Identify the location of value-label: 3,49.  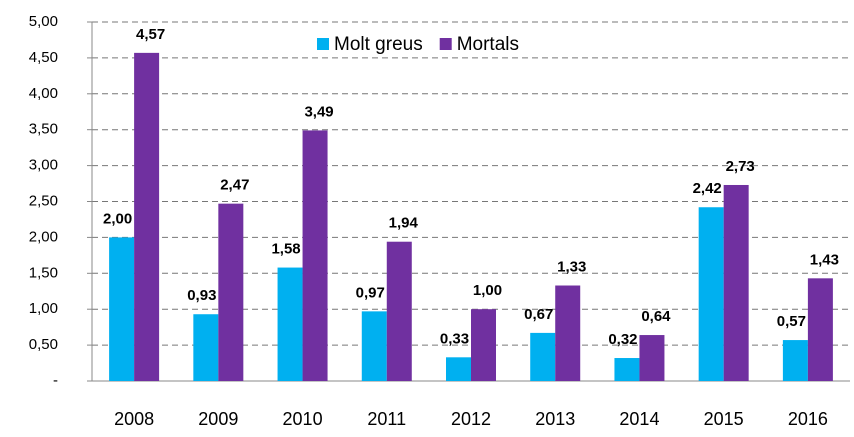
(318, 111).